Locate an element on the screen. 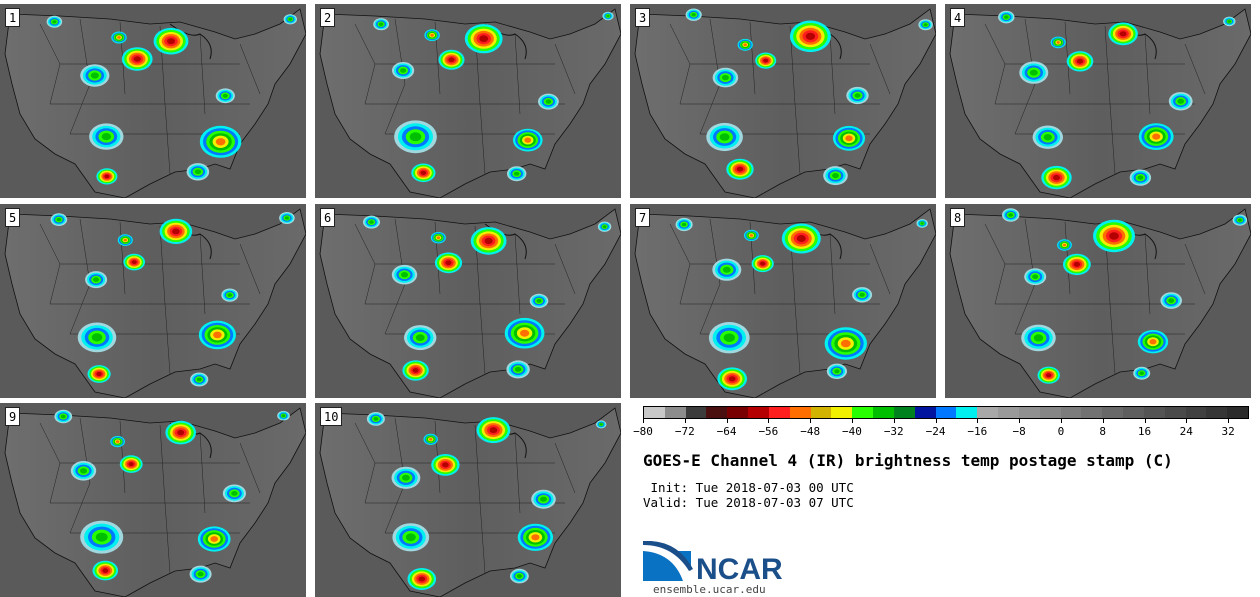  panel-label: 3 is located at coordinates (643, 17).